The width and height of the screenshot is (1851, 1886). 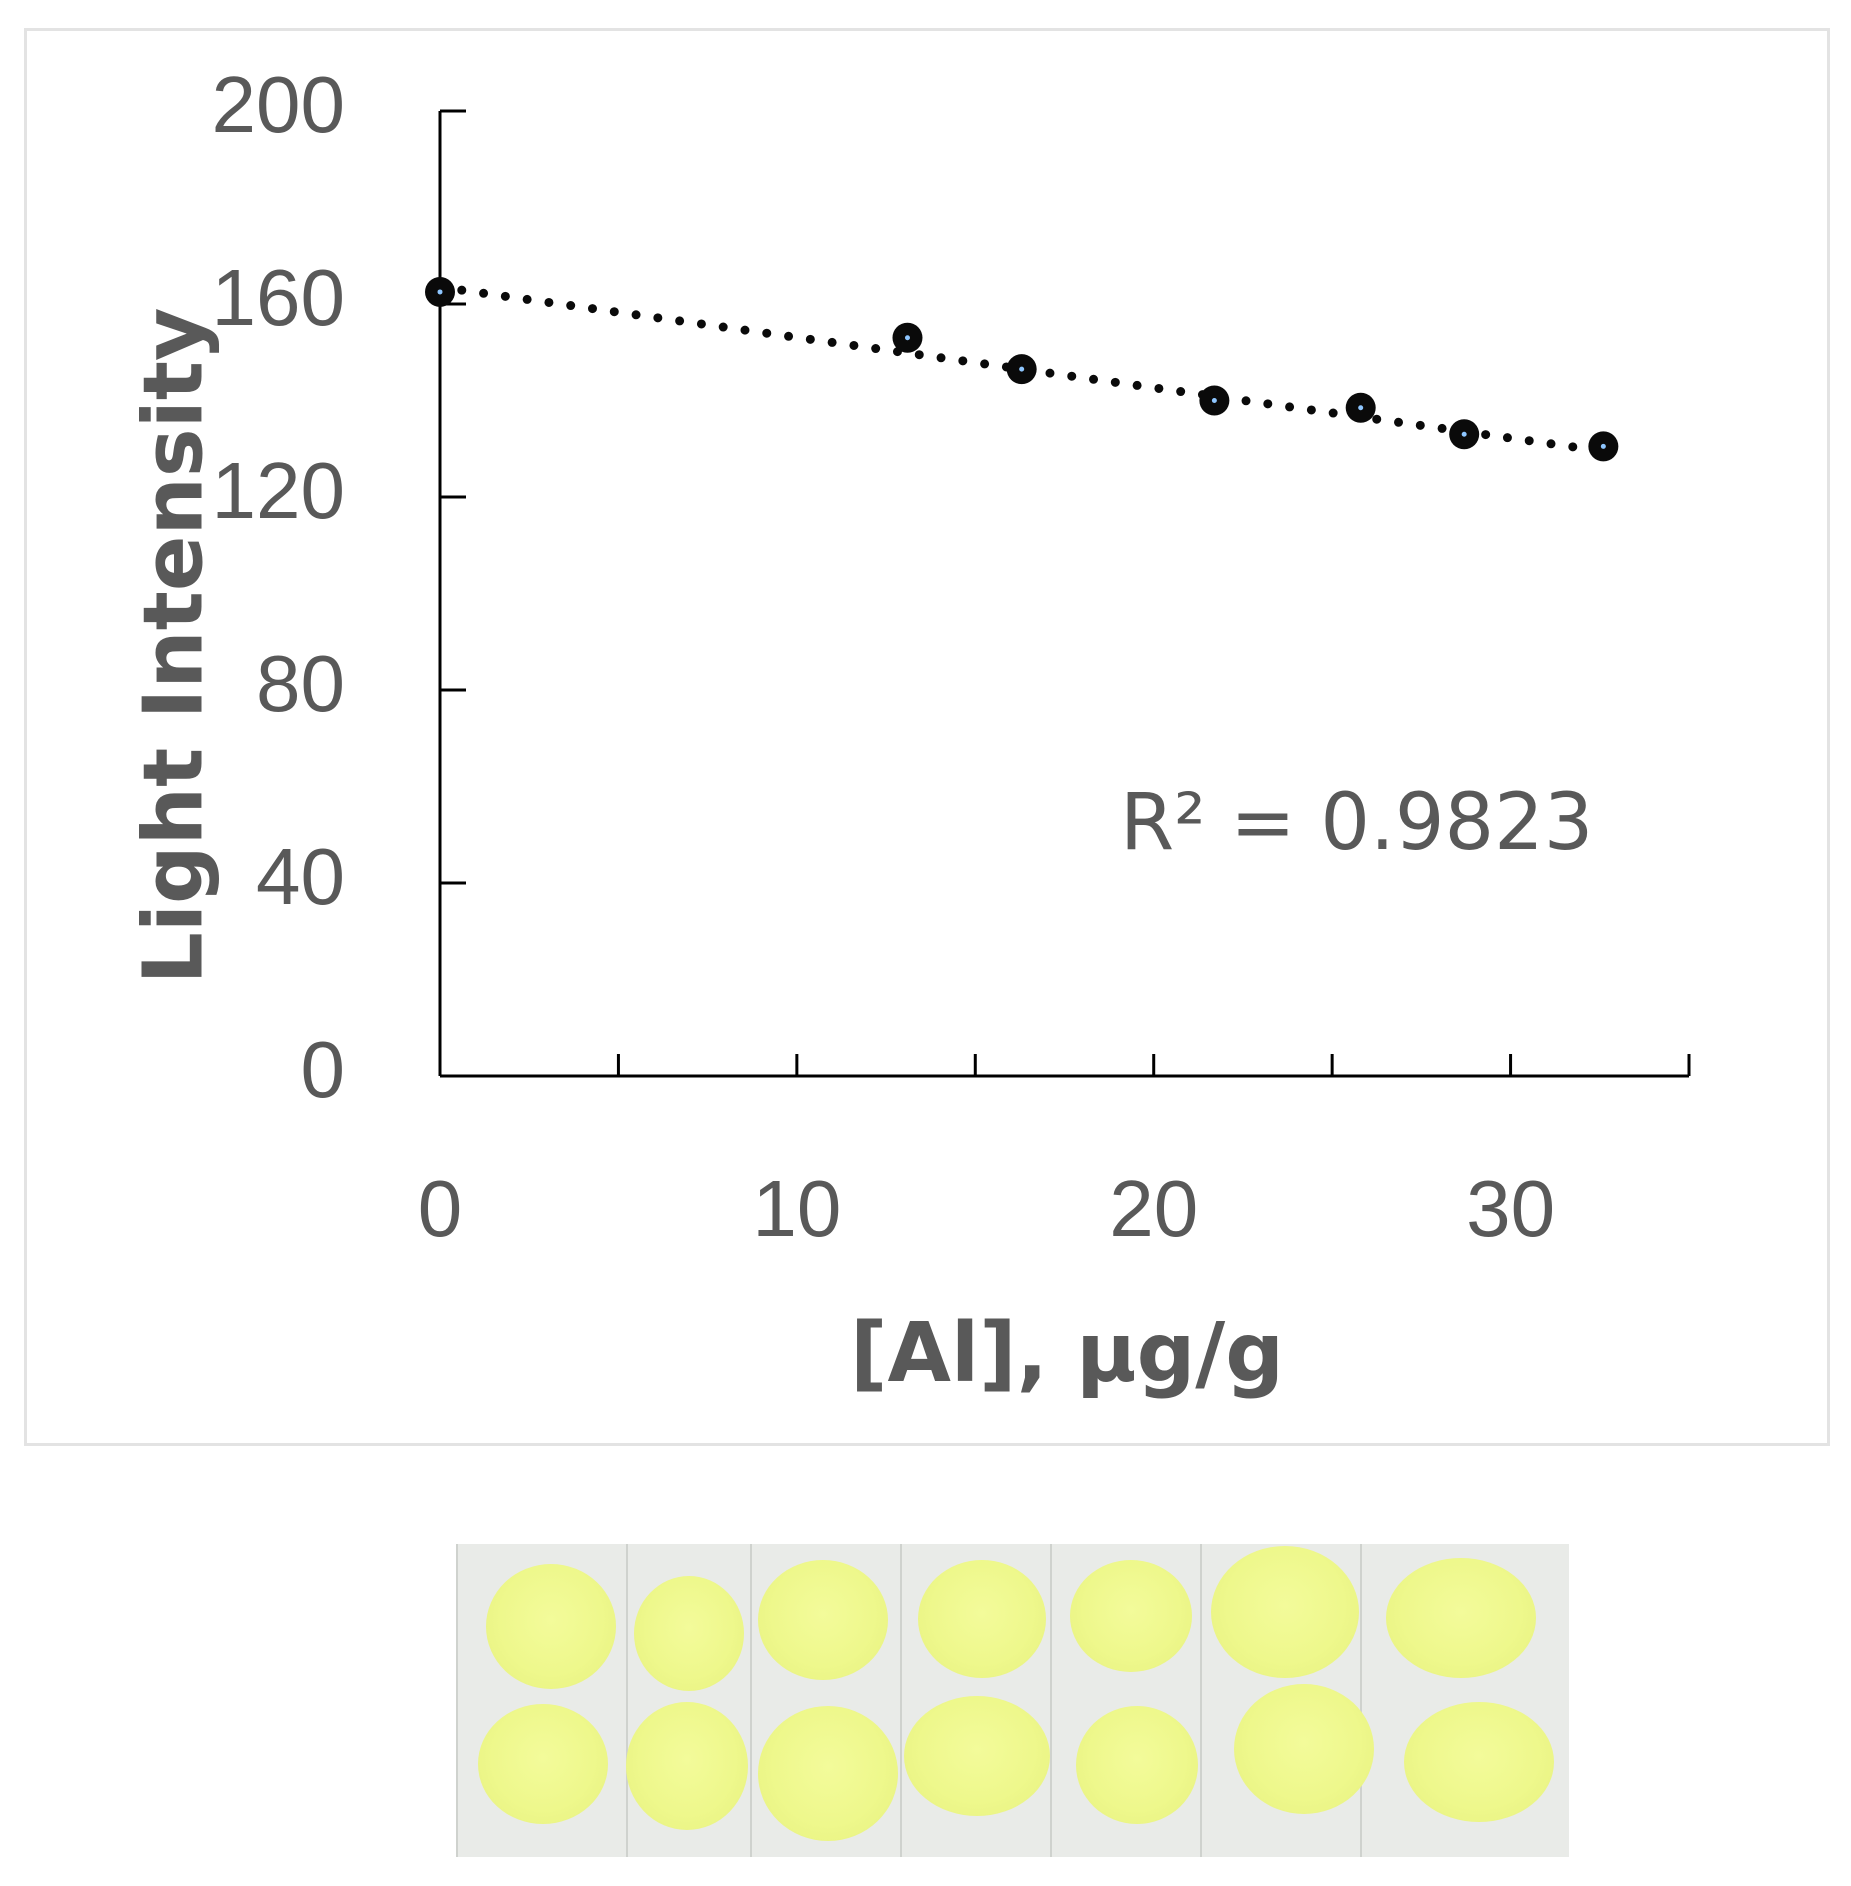 I want to click on x-tick-label: 0, so click(x=440, y=1208).